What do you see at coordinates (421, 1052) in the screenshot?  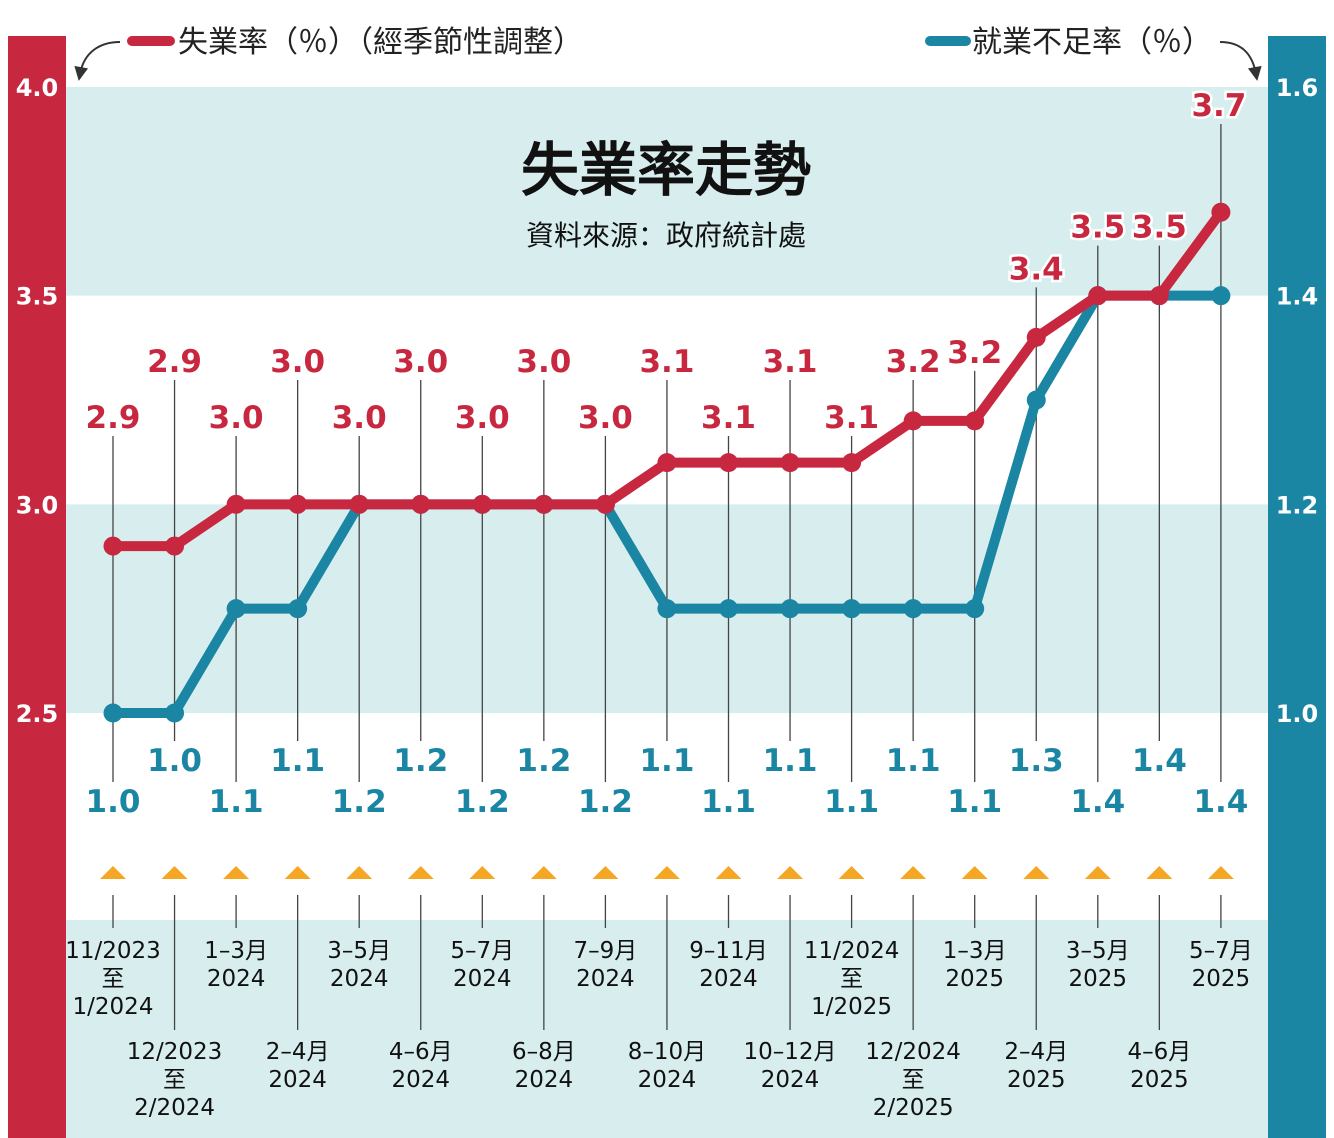 I see `x-tick-label: 4–6月` at bounding box center [421, 1052].